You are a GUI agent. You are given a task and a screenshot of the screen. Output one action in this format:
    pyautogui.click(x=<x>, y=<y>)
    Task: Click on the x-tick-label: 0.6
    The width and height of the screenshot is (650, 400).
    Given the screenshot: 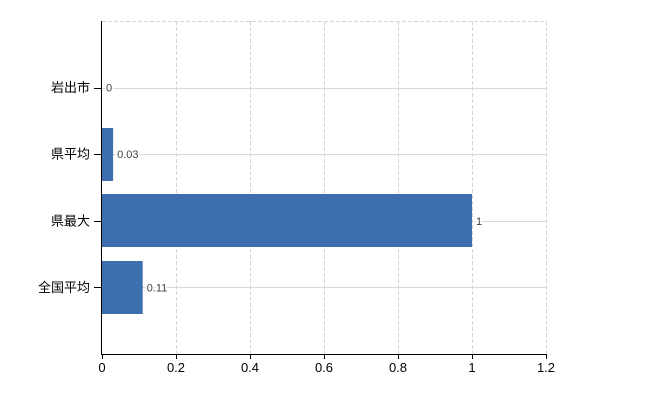 What is the action you would take?
    pyautogui.click(x=324, y=367)
    